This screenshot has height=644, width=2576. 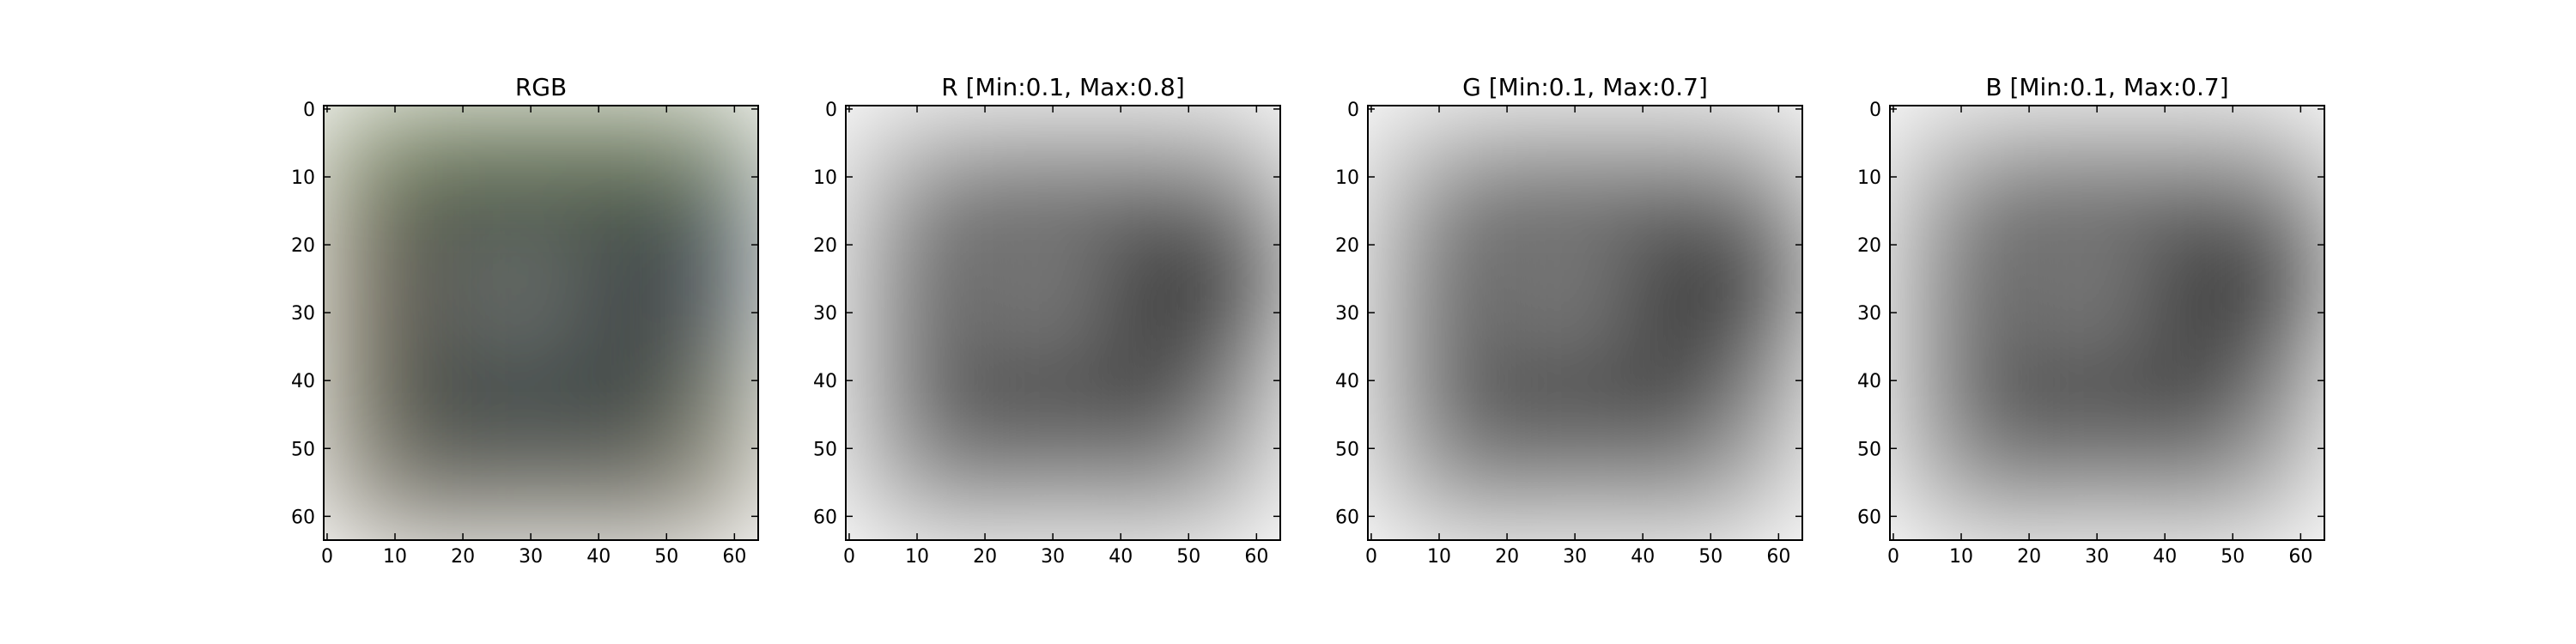 What do you see at coordinates (1063, 87) in the screenshot?
I see `panel-title: R [Min:0.1, Max:0.8]` at bounding box center [1063, 87].